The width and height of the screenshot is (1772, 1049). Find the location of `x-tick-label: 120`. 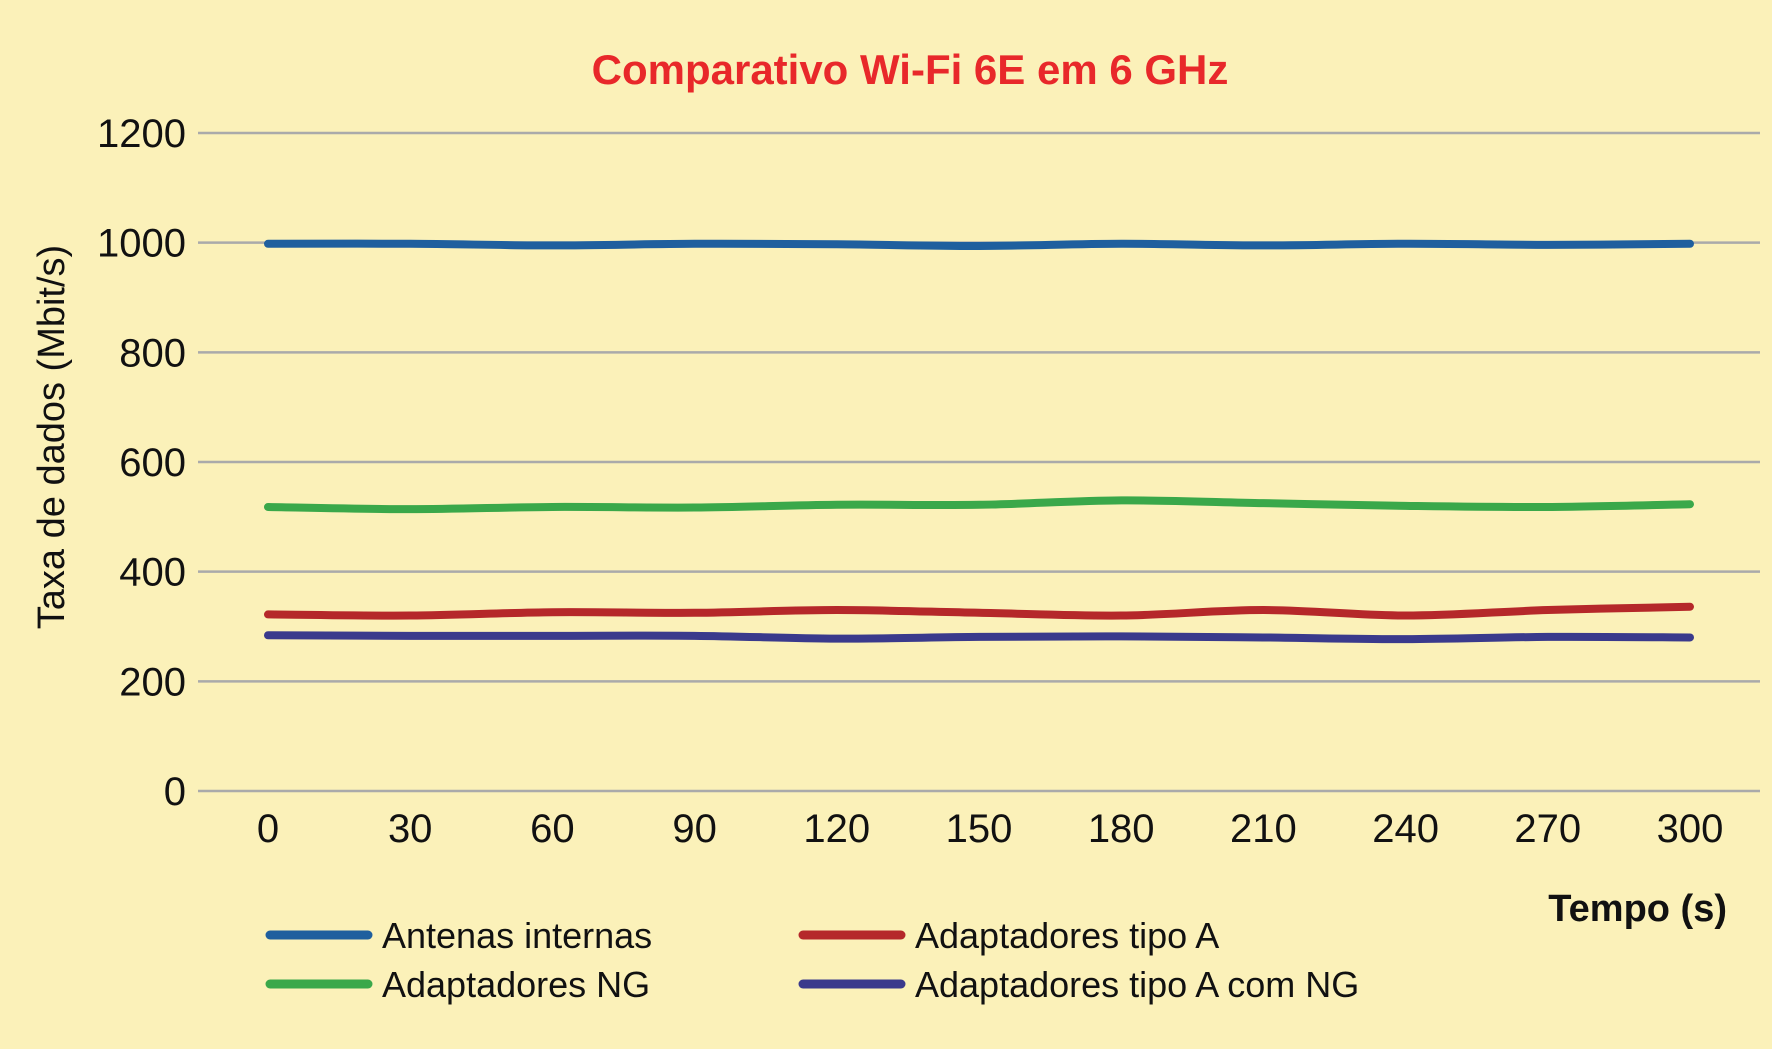

x-tick-label: 120 is located at coordinates (836, 829).